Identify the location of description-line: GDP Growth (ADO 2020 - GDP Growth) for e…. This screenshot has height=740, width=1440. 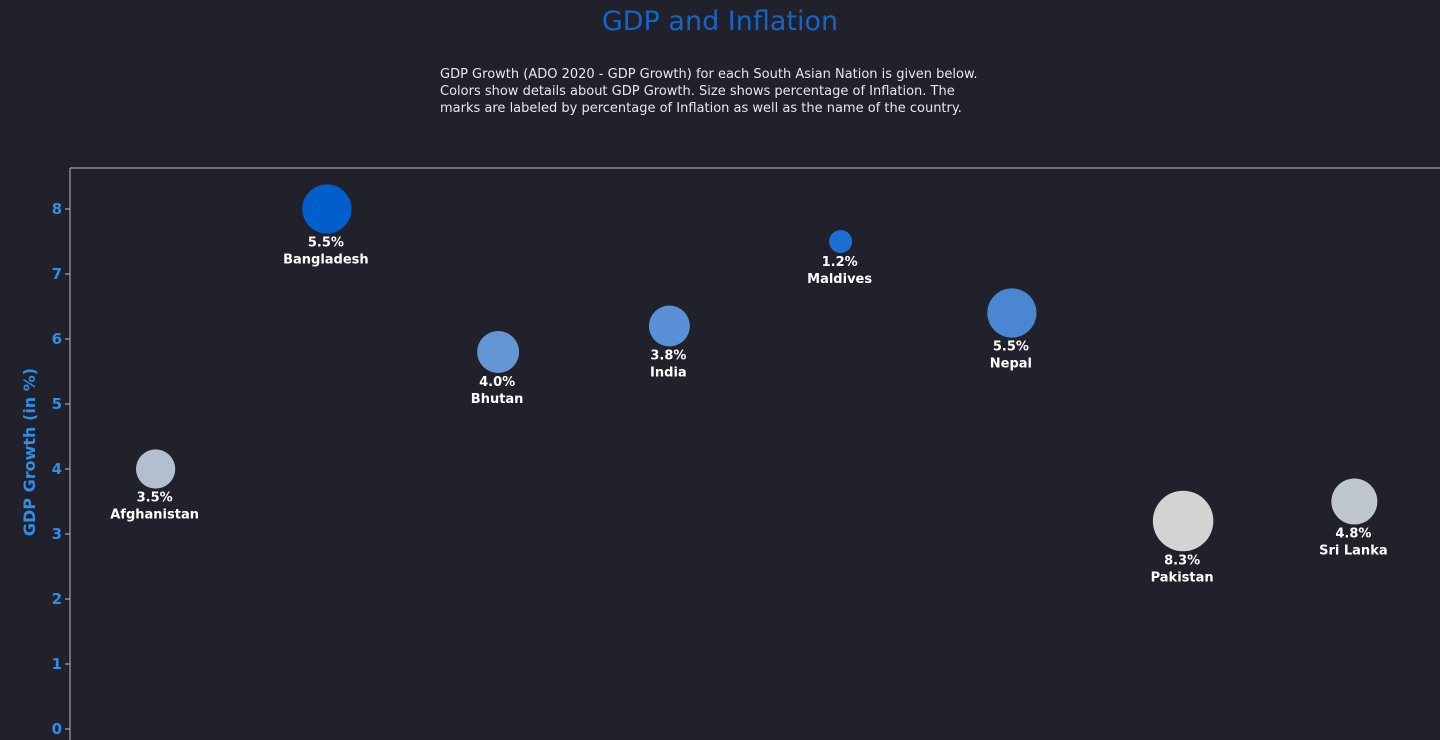
(709, 74).